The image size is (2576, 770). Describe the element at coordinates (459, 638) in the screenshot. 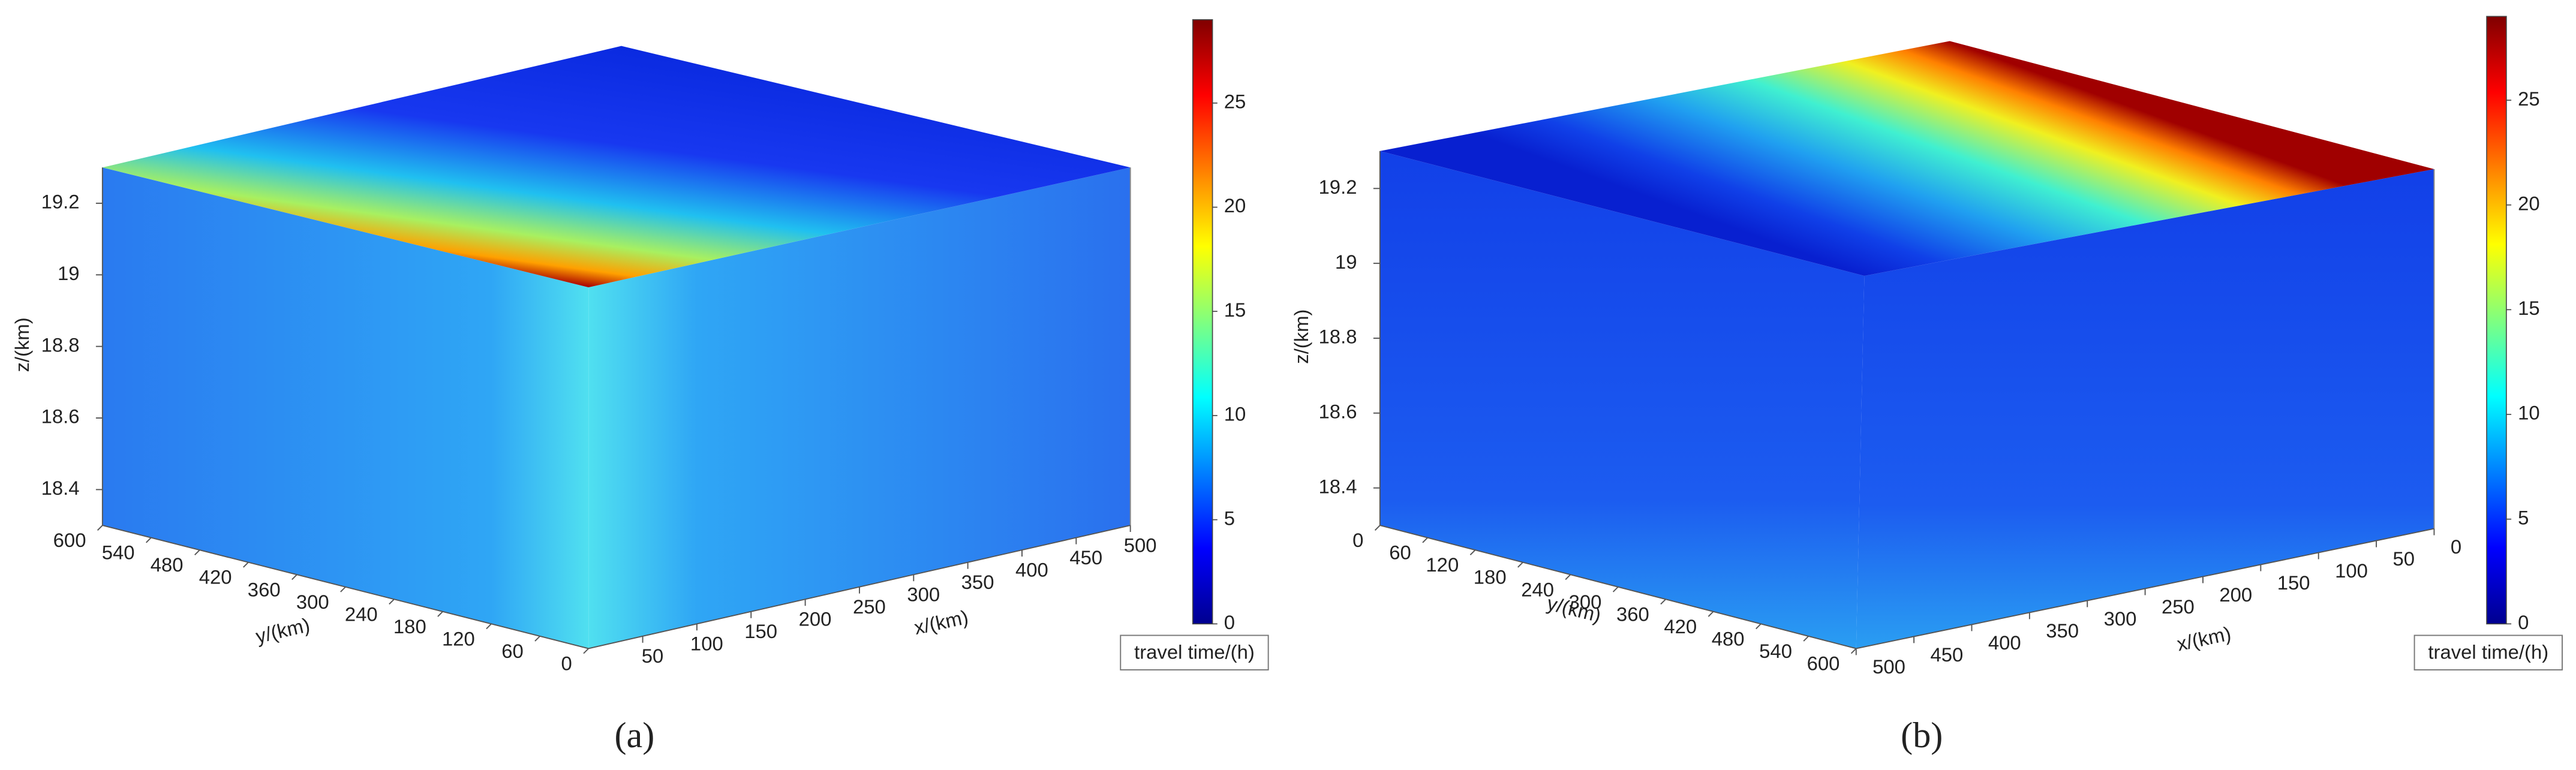

I see `y-tick-label: 120` at that location.